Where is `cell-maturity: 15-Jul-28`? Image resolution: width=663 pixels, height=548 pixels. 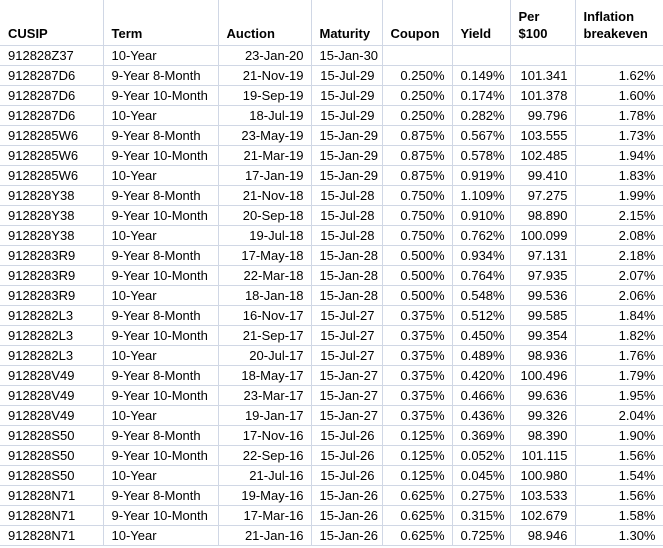 cell-maturity: 15-Jul-28 is located at coordinates (347, 195).